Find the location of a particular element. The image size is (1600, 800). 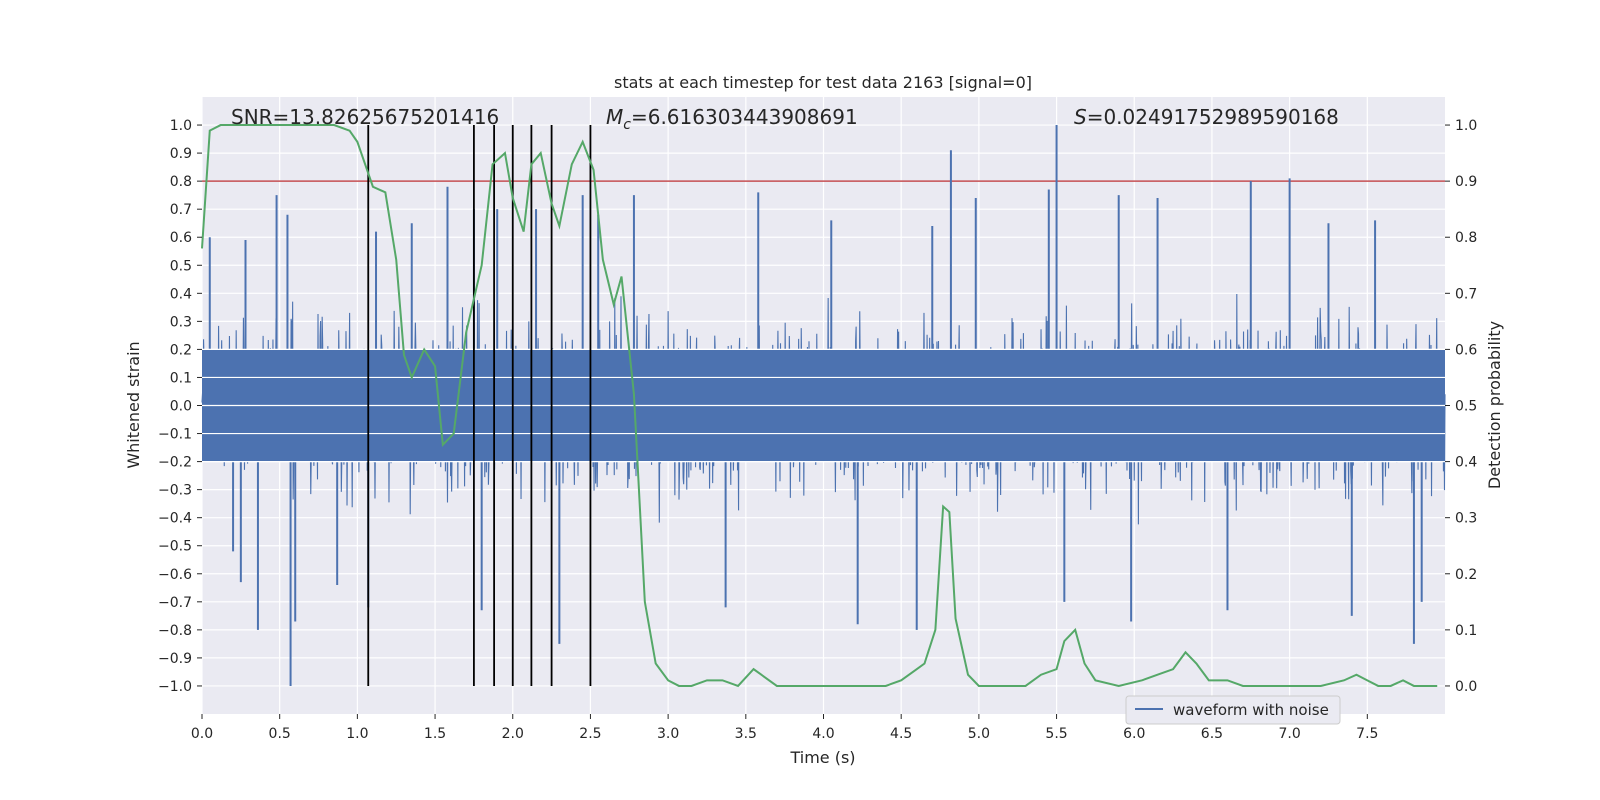

y-right-tick-label: 0.5 is located at coordinates (1466, 407).